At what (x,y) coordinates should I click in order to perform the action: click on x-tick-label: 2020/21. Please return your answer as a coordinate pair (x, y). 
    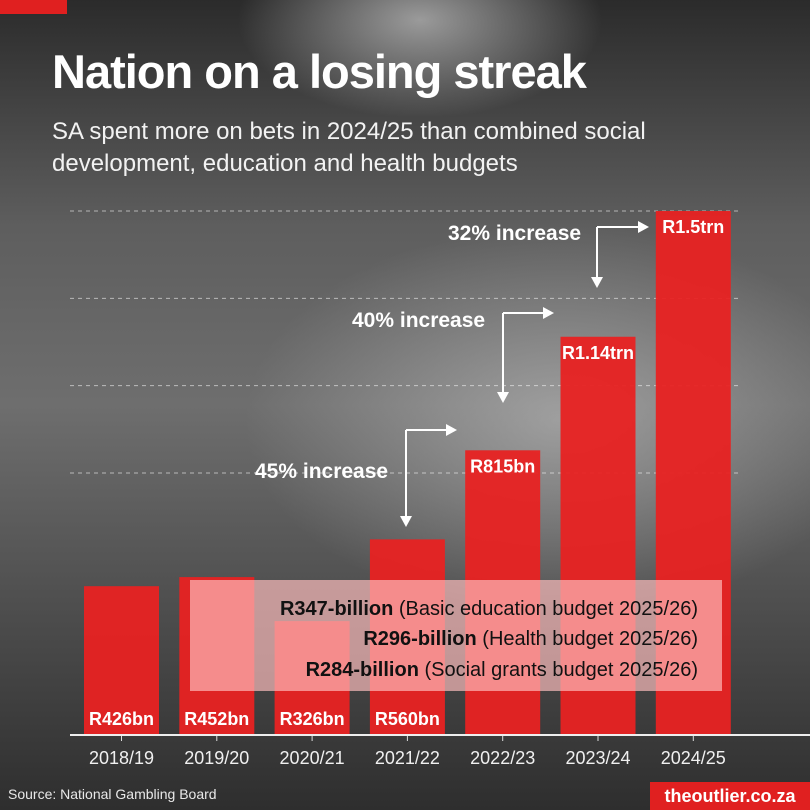
    Looking at the image, I should click on (312, 758).